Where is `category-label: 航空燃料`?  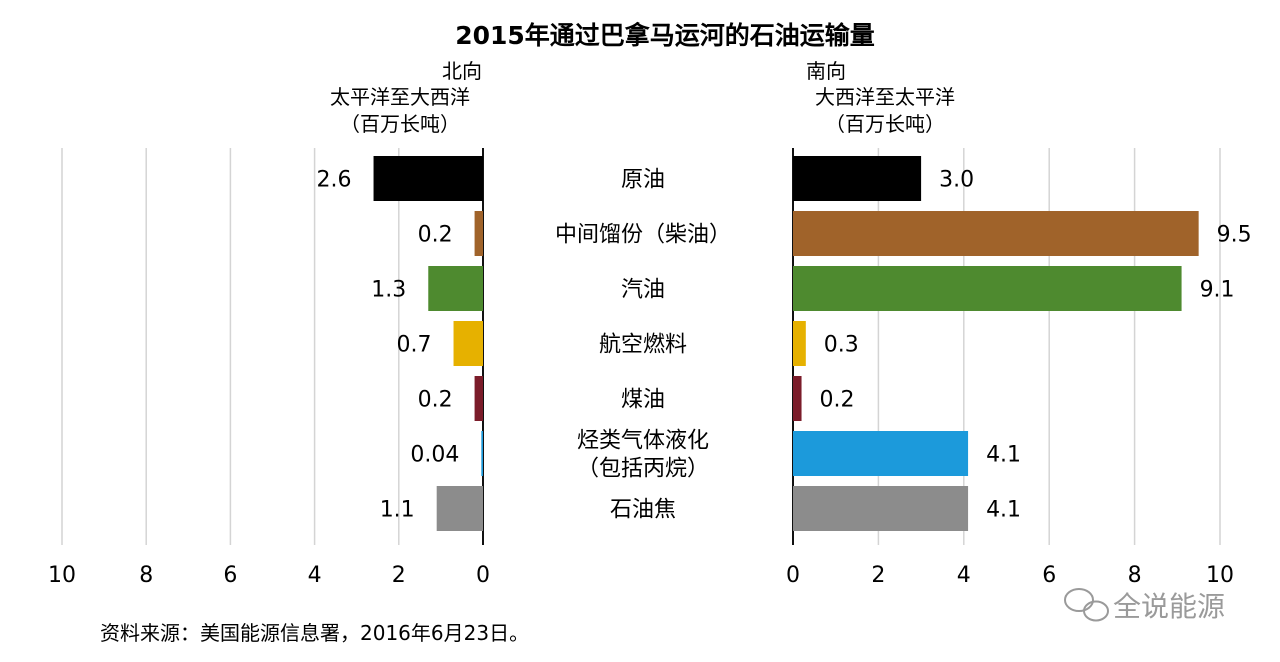 category-label: 航空燃料 is located at coordinates (643, 345).